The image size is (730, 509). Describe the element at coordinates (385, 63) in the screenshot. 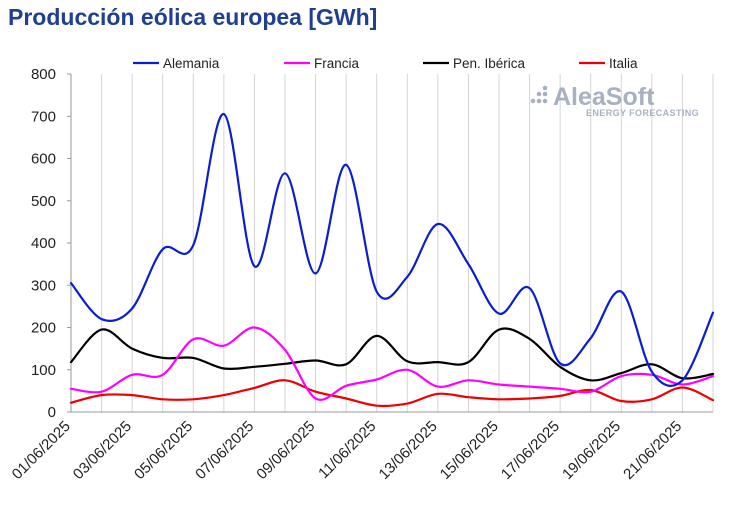

I see `legend: Alemania Francia Pen. Ibérica Italia` at that location.